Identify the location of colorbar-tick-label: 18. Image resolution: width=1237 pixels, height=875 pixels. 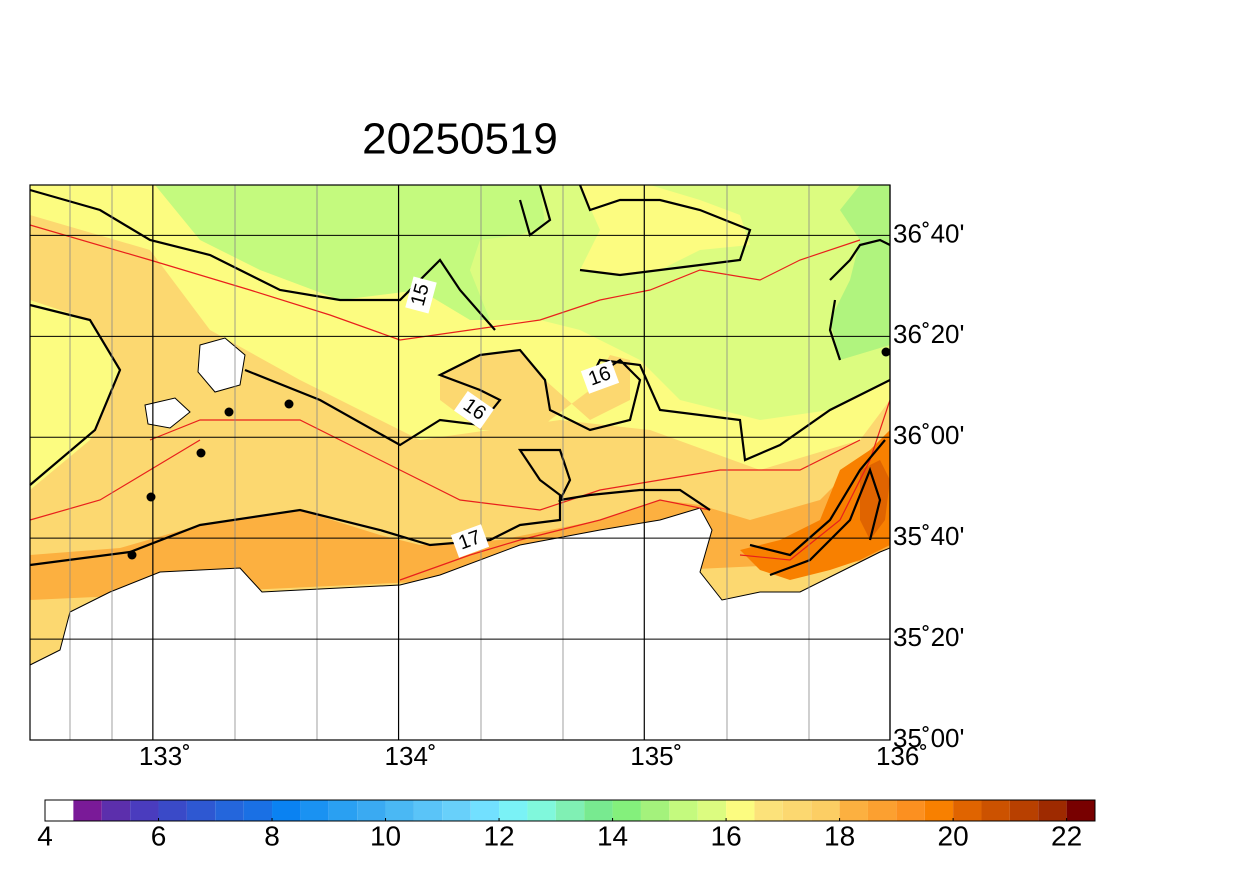
(839, 835).